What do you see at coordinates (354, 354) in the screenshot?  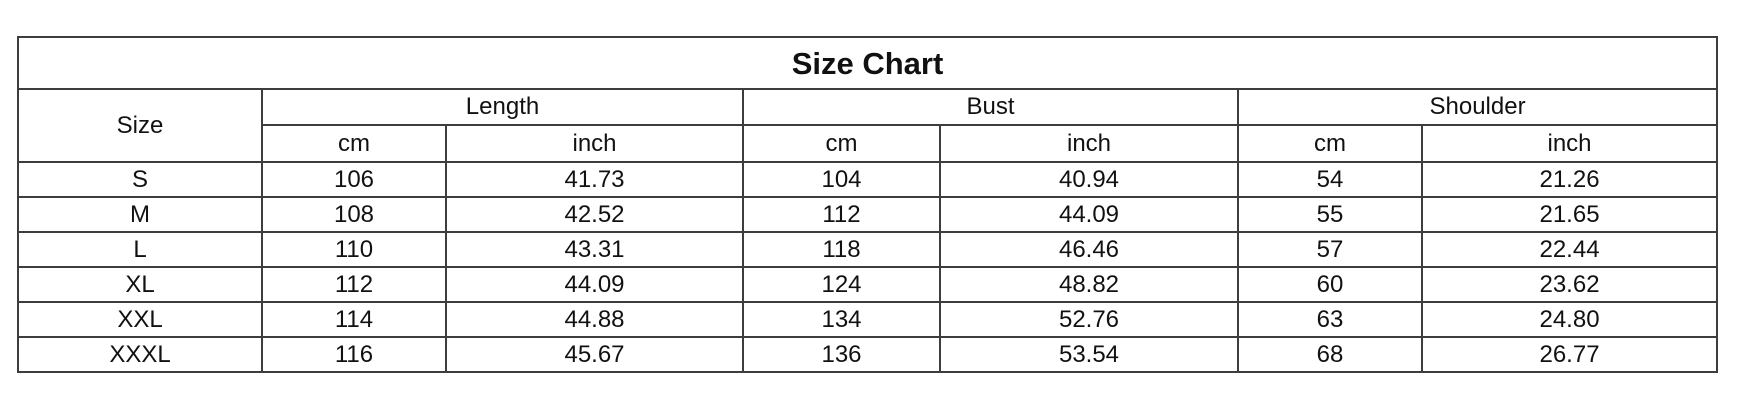 I see `cell-length-cm: 116` at bounding box center [354, 354].